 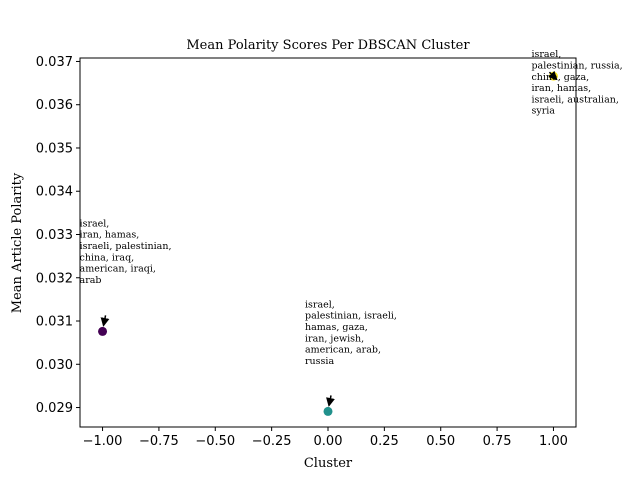 What do you see at coordinates (576, 65) in the screenshot?
I see `point-annotation-line: palestinian, russia,` at bounding box center [576, 65].